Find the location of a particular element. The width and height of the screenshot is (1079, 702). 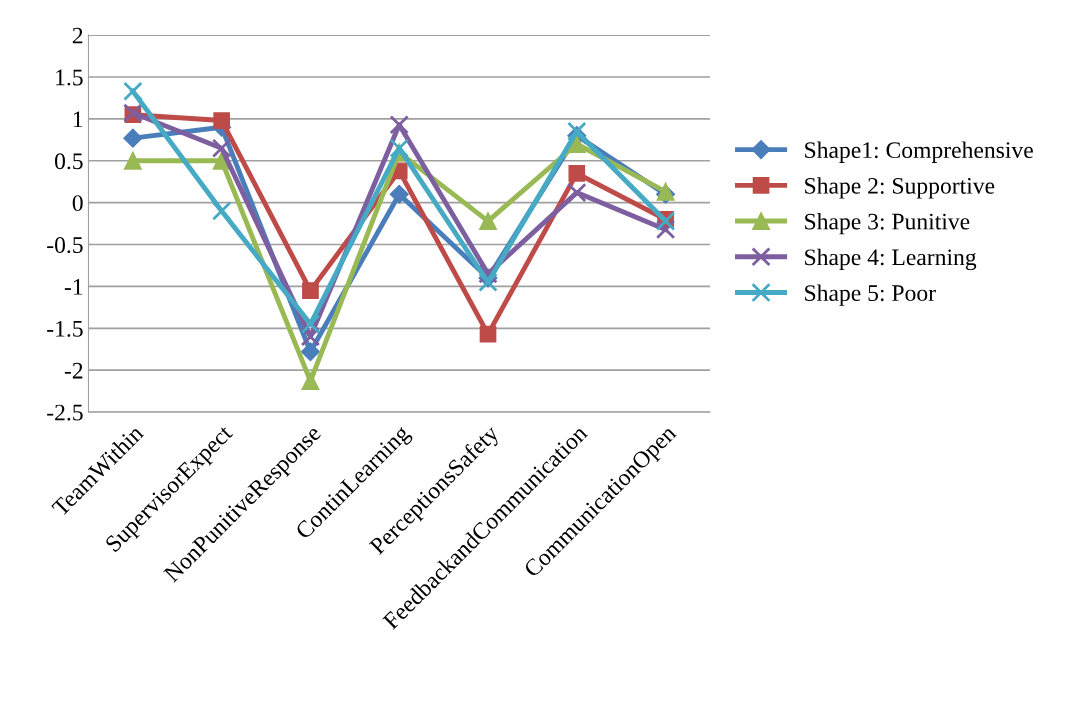

legend-label: Shape 5: Poor is located at coordinates (870, 295).